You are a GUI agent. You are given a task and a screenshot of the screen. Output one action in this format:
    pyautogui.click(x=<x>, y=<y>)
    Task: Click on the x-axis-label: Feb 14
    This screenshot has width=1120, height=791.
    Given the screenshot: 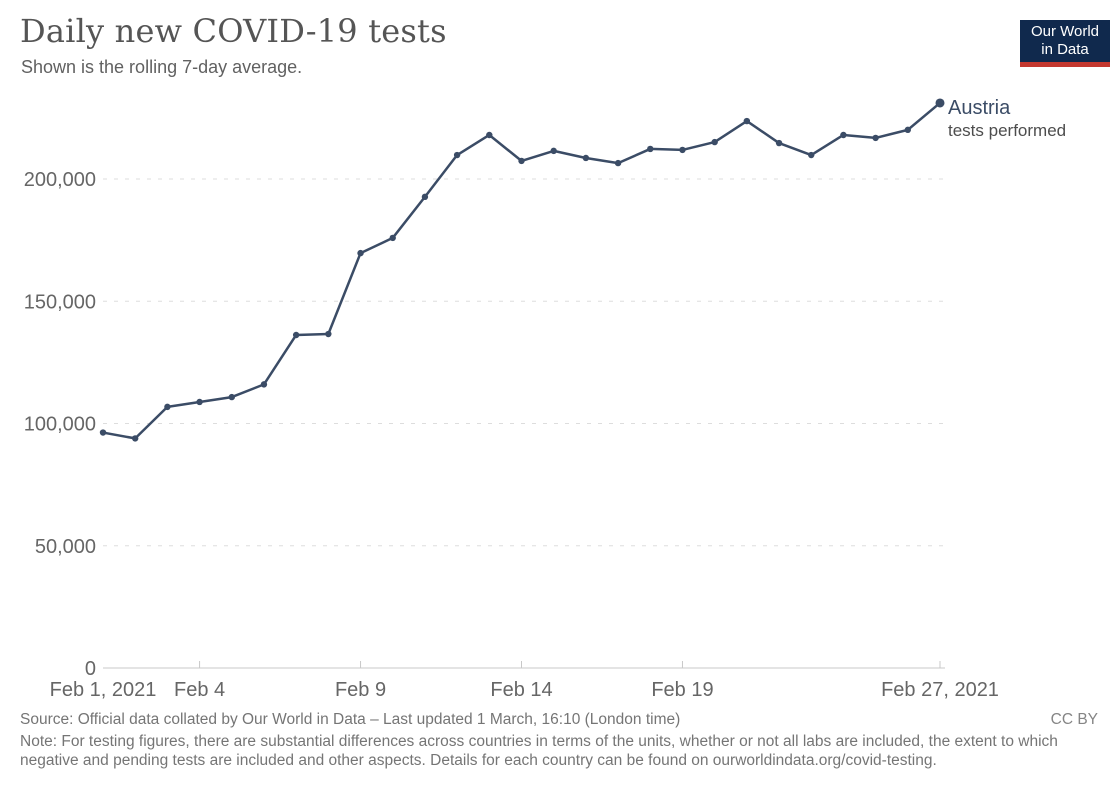 What is the action you would take?
    pyautogui.click(x=521, y=690)
    